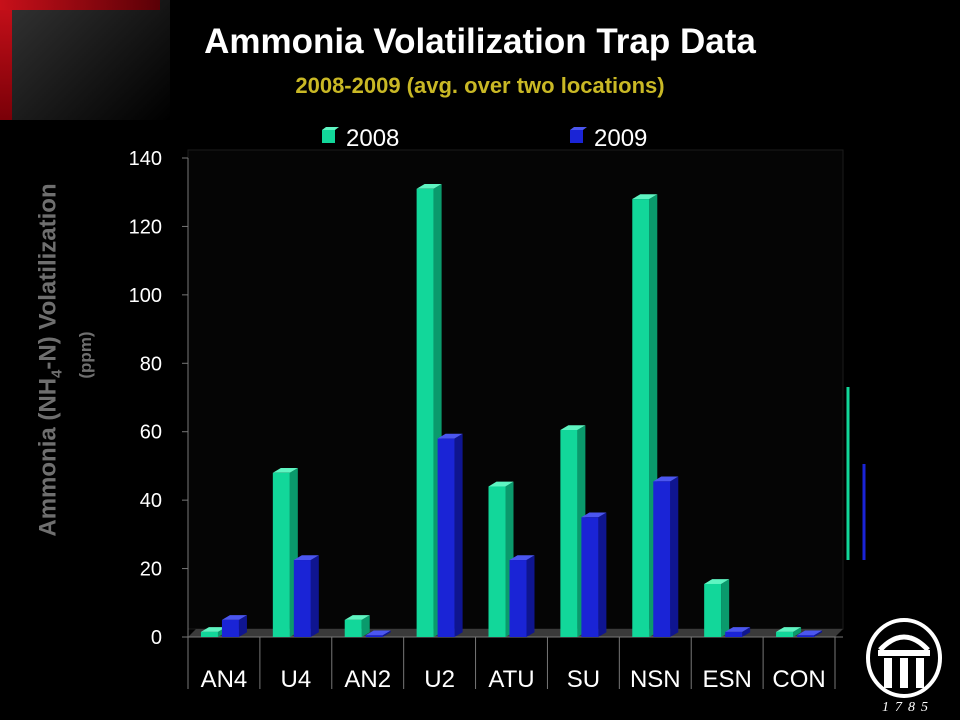 The image size is (960, 720). Describe the element at coordinates (151, 364) in the screenshot. I see `y-tick-label: 80` at that location.